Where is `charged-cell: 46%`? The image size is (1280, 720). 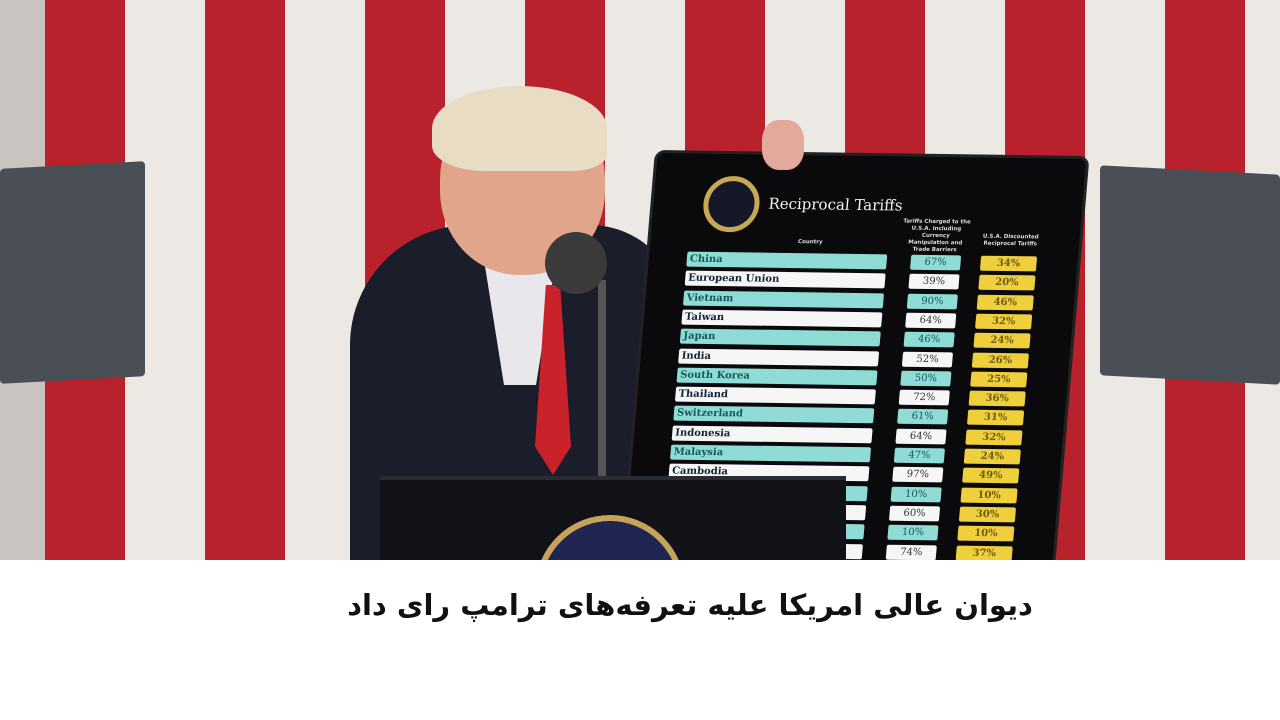
charged-cell: 46% is located at coordinates (929, 339).